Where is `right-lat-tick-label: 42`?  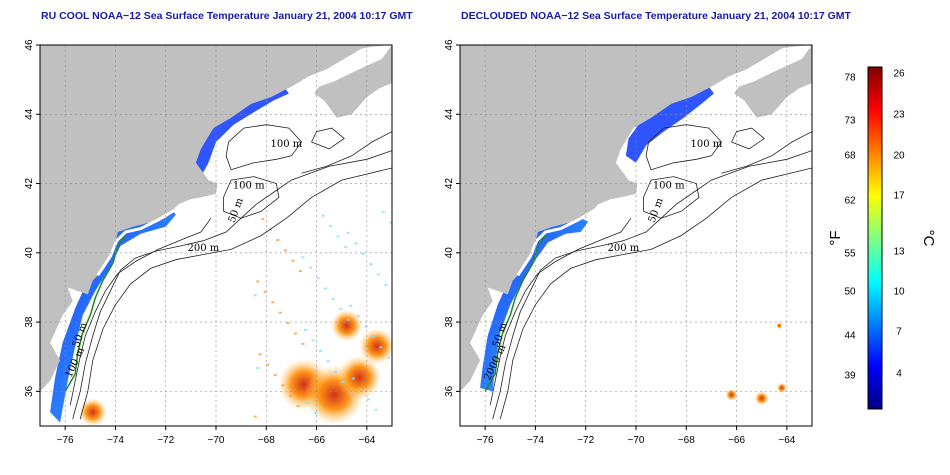 right-lat-tick-label: 42 is located at coordinates (449, 184).